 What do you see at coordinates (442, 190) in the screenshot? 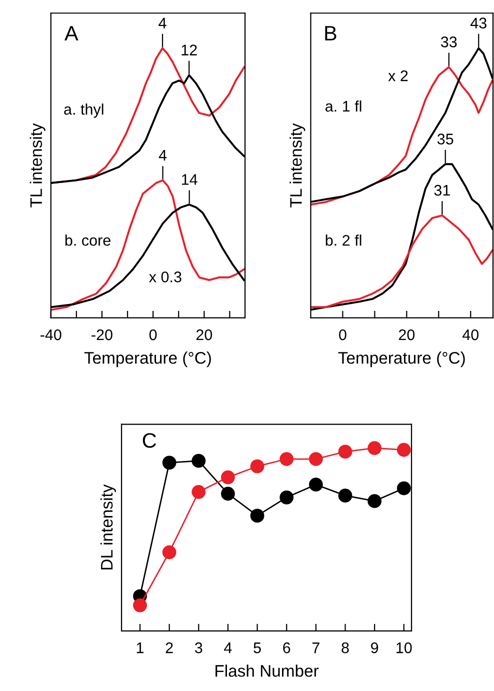
I see `annotation: 31` at bounding box center [442, 190].